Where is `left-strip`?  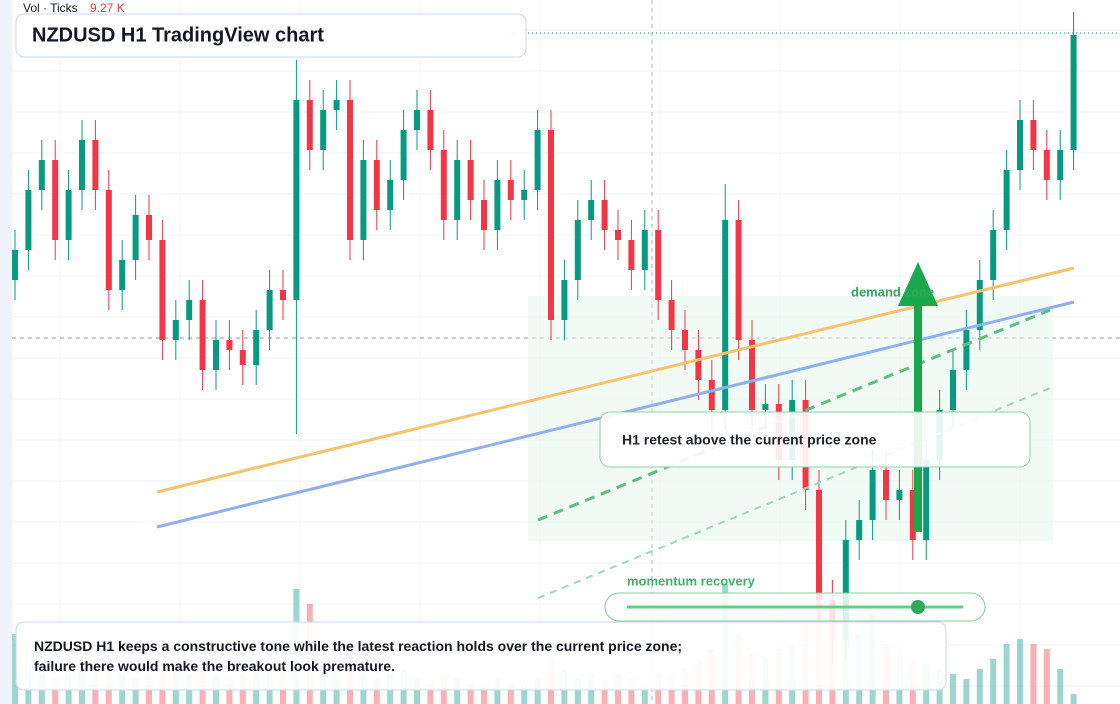
left-strip is located at coordinates (6, 352).